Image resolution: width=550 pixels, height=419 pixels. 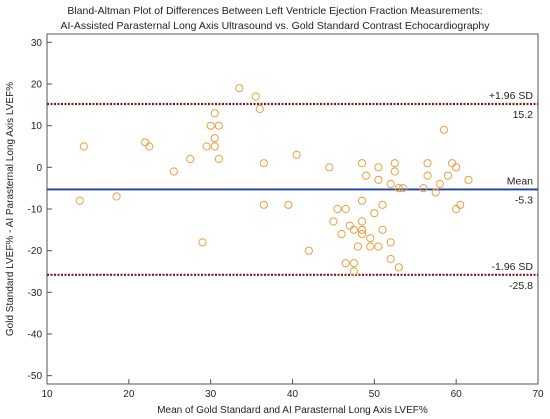 What do you see at coordinates (37, 43) in the screenshot?
I see `y-tick-label: 30` at bounding box center [37, 43].